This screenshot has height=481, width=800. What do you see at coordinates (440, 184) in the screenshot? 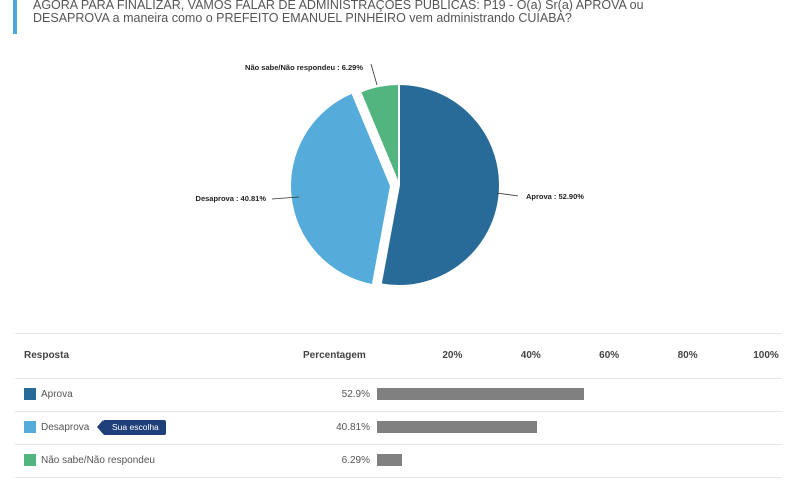
I see `pie-slice-aprova` at bounding box center [440, 184].